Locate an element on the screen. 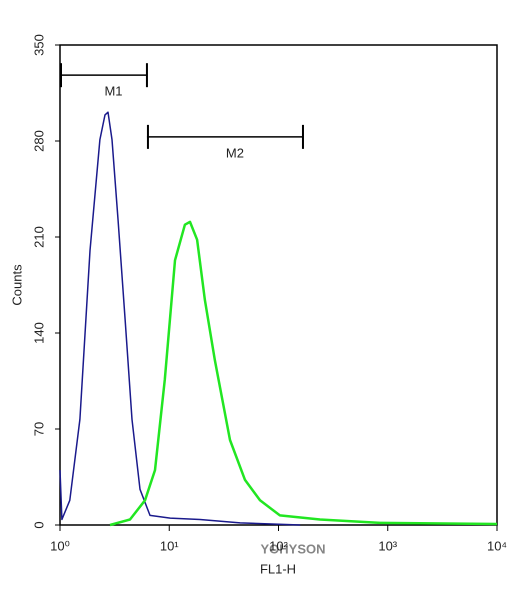 Image resolution: width=529 pixels, height=600 pixels. y-tick-label: 350 is located at coordinates (38, 45).